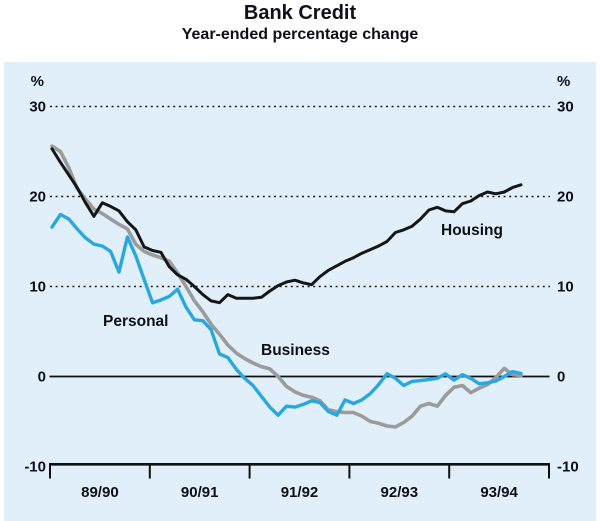  Describe the element at coordinates (37, 81) in the screenshot. I see `y-unit-left: %` at that location.